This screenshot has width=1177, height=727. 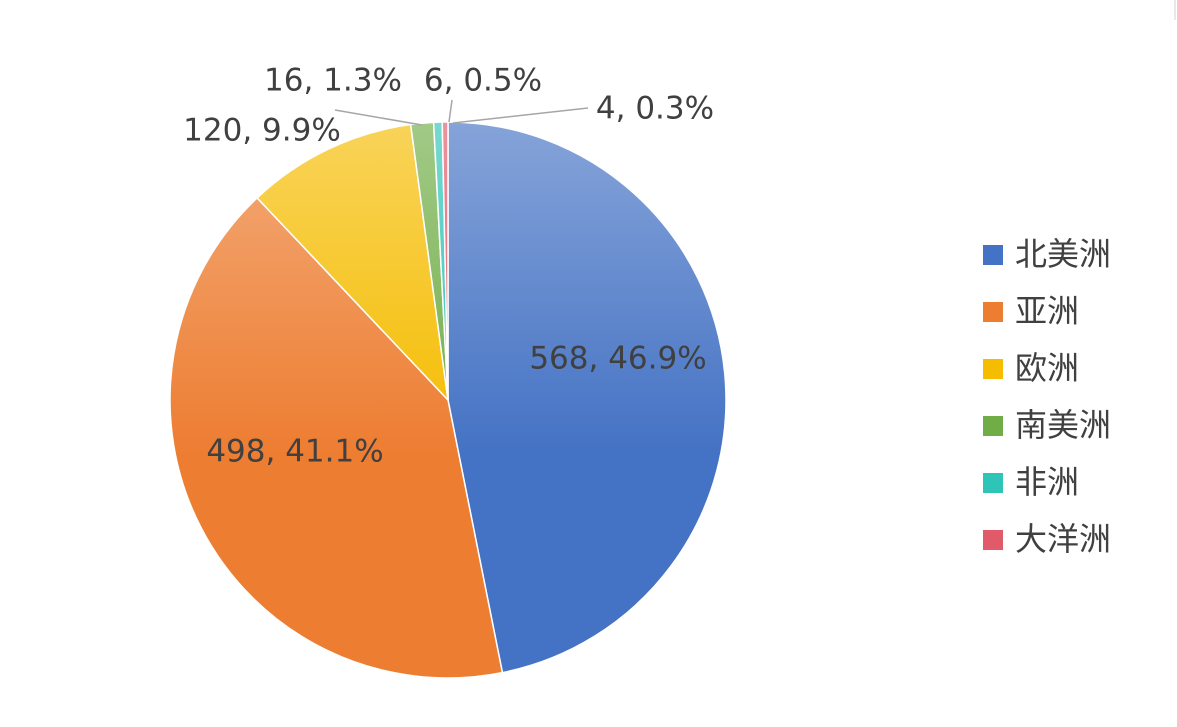 I want to click on legend-label: 欧洲, so click(x=1047, y=368).